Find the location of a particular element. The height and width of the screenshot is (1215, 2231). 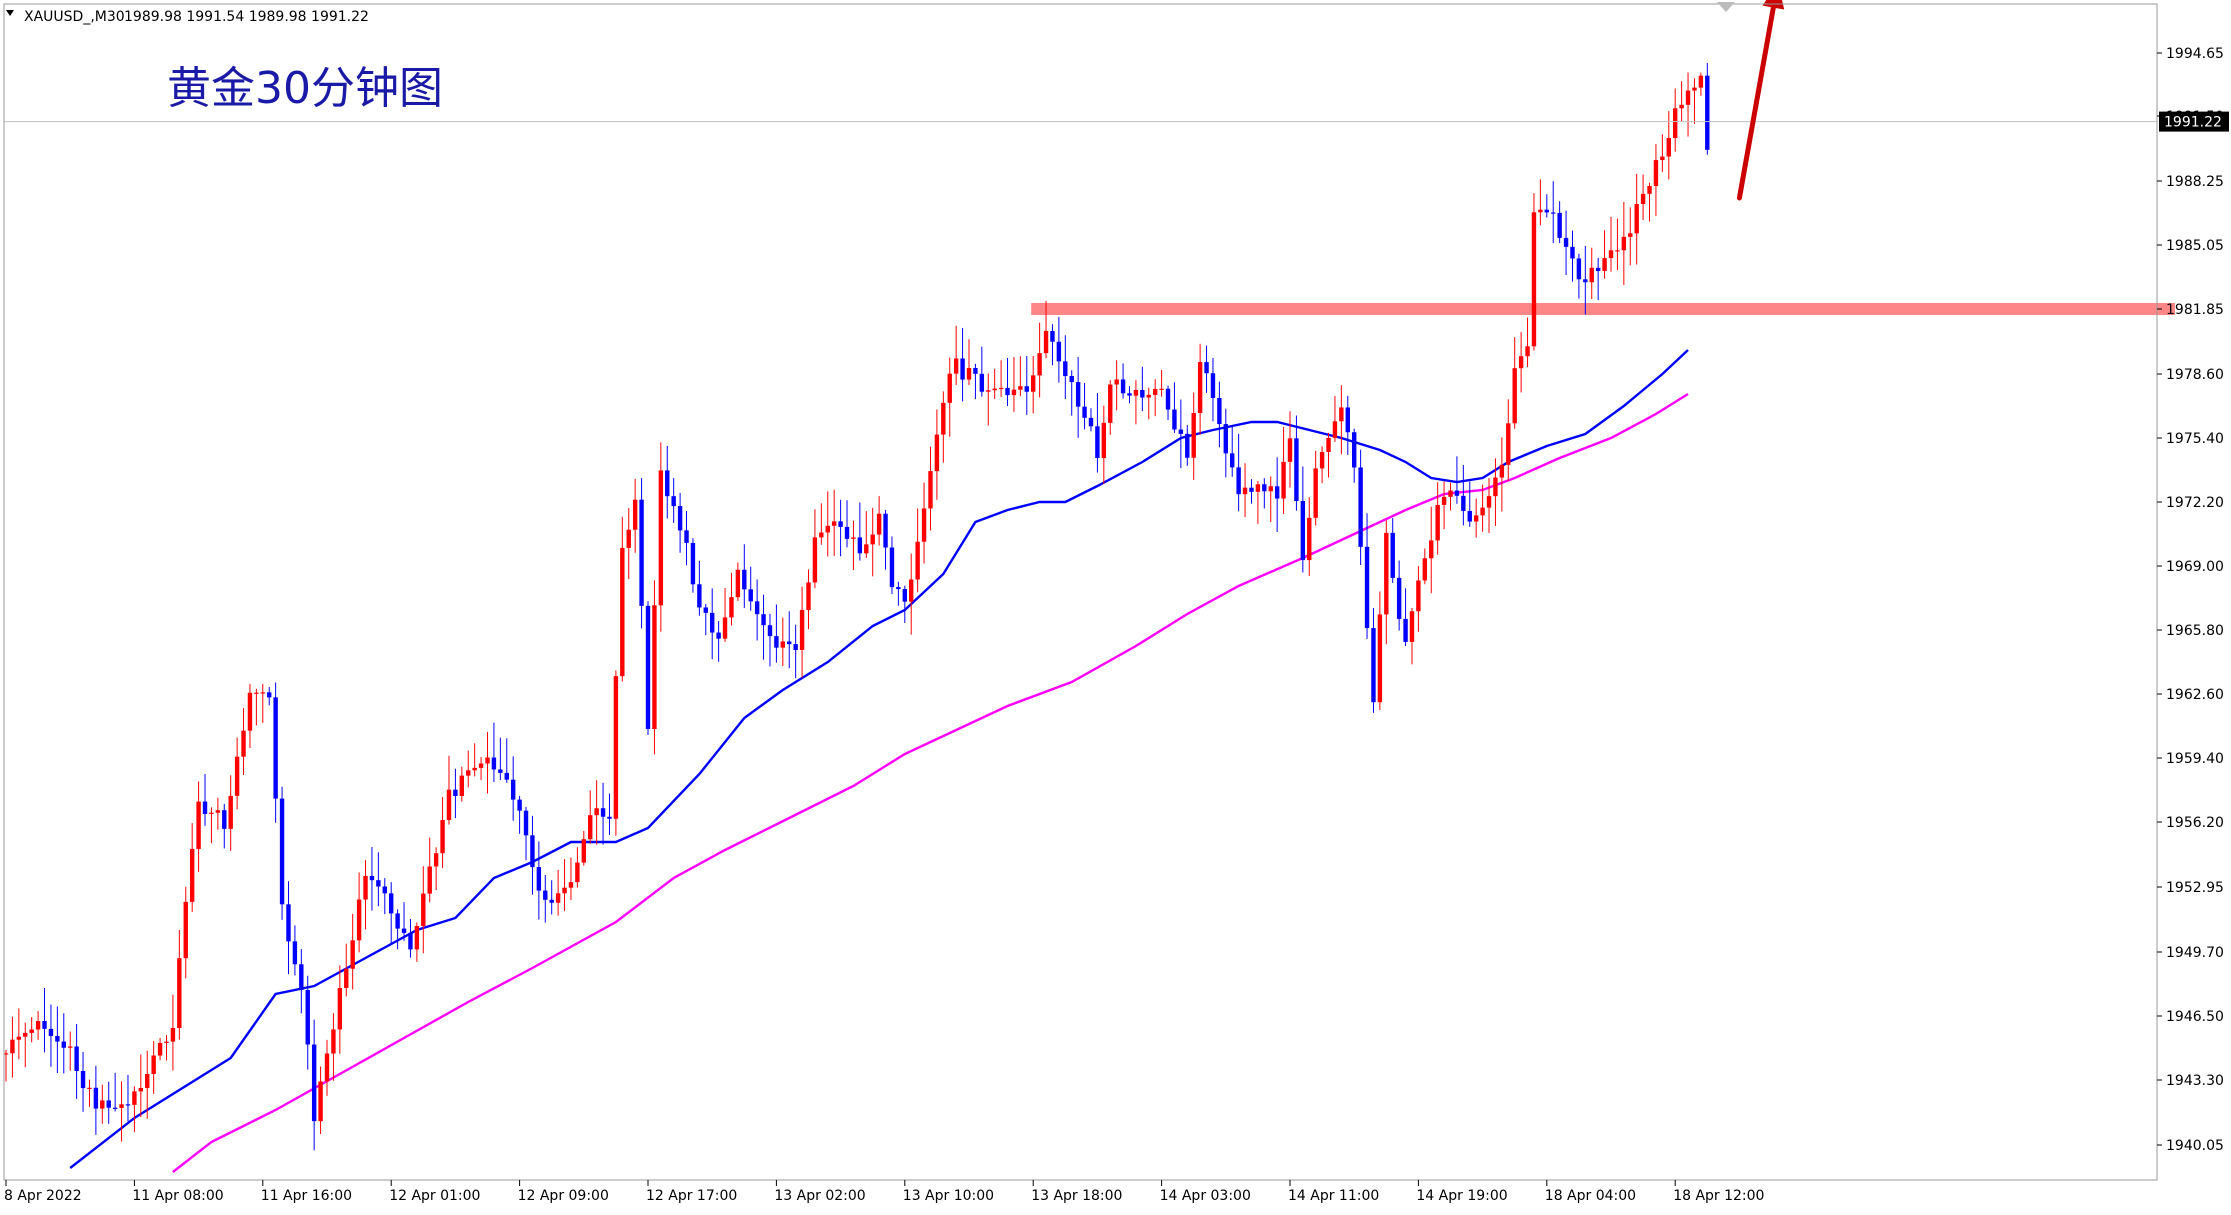

trend-arrow-shaft is located at coordinates (1756, 103).